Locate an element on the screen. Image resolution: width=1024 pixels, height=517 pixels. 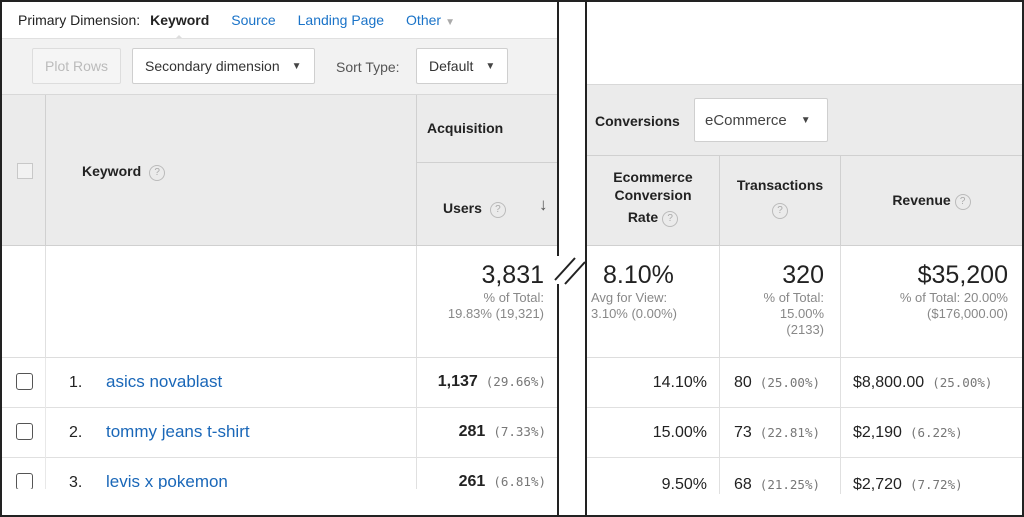
sort-type-label: Sort Type: is located at coordinates (368, 67).